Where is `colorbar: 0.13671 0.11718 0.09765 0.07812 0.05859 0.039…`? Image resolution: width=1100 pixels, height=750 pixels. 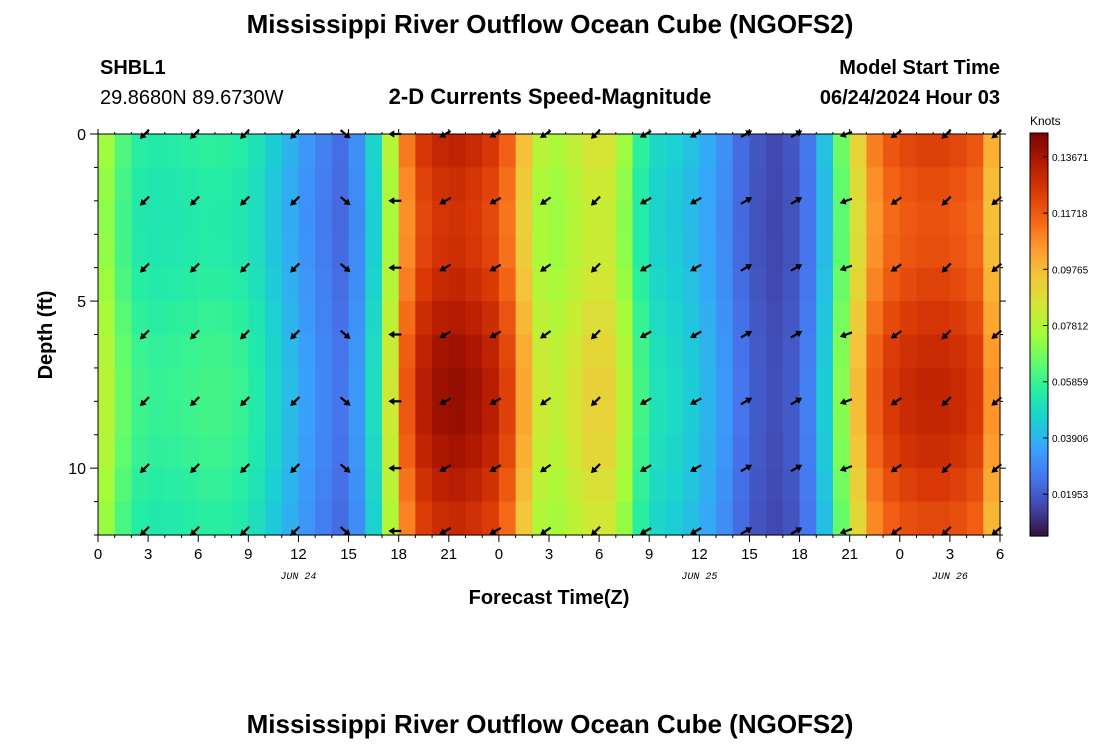
colorbar: 0.13671 0.11718 0.09765 0.07812 0.05859 0.039… is located at coordinates (1059, 334).